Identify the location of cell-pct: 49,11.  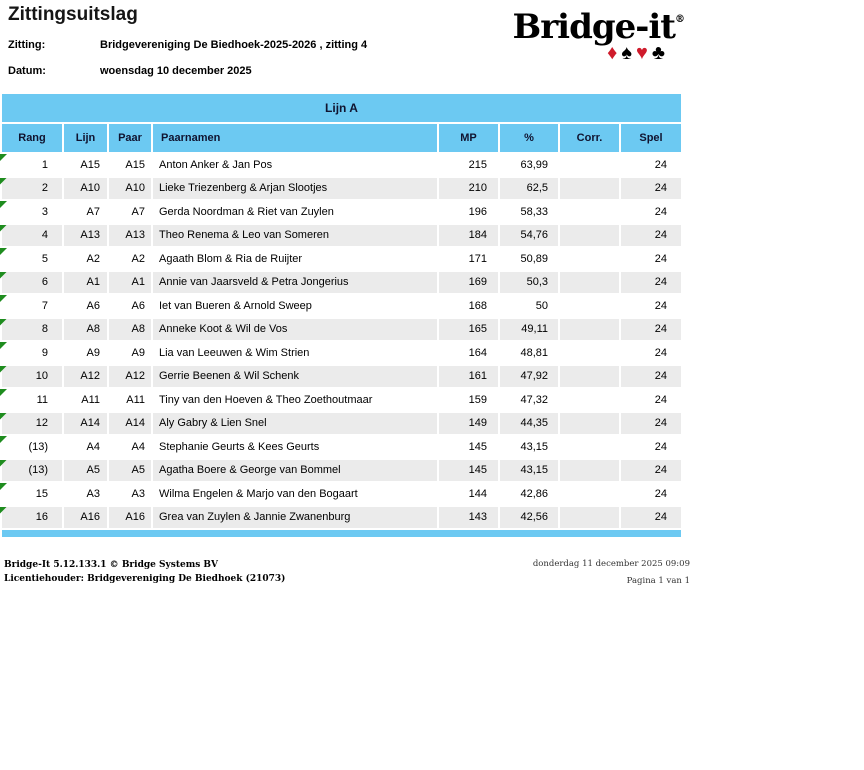
(529, 329).